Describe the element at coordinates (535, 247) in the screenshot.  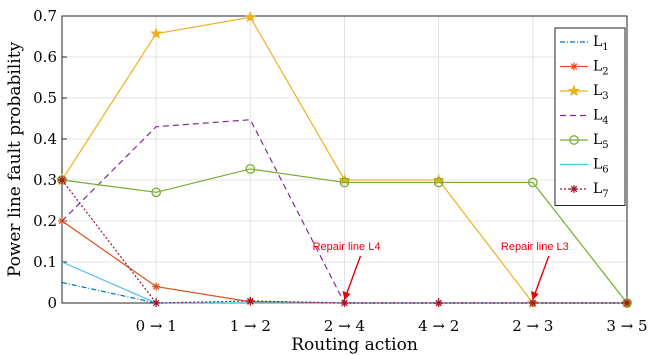
I see `annotation-text: Repair line L3` at that location.